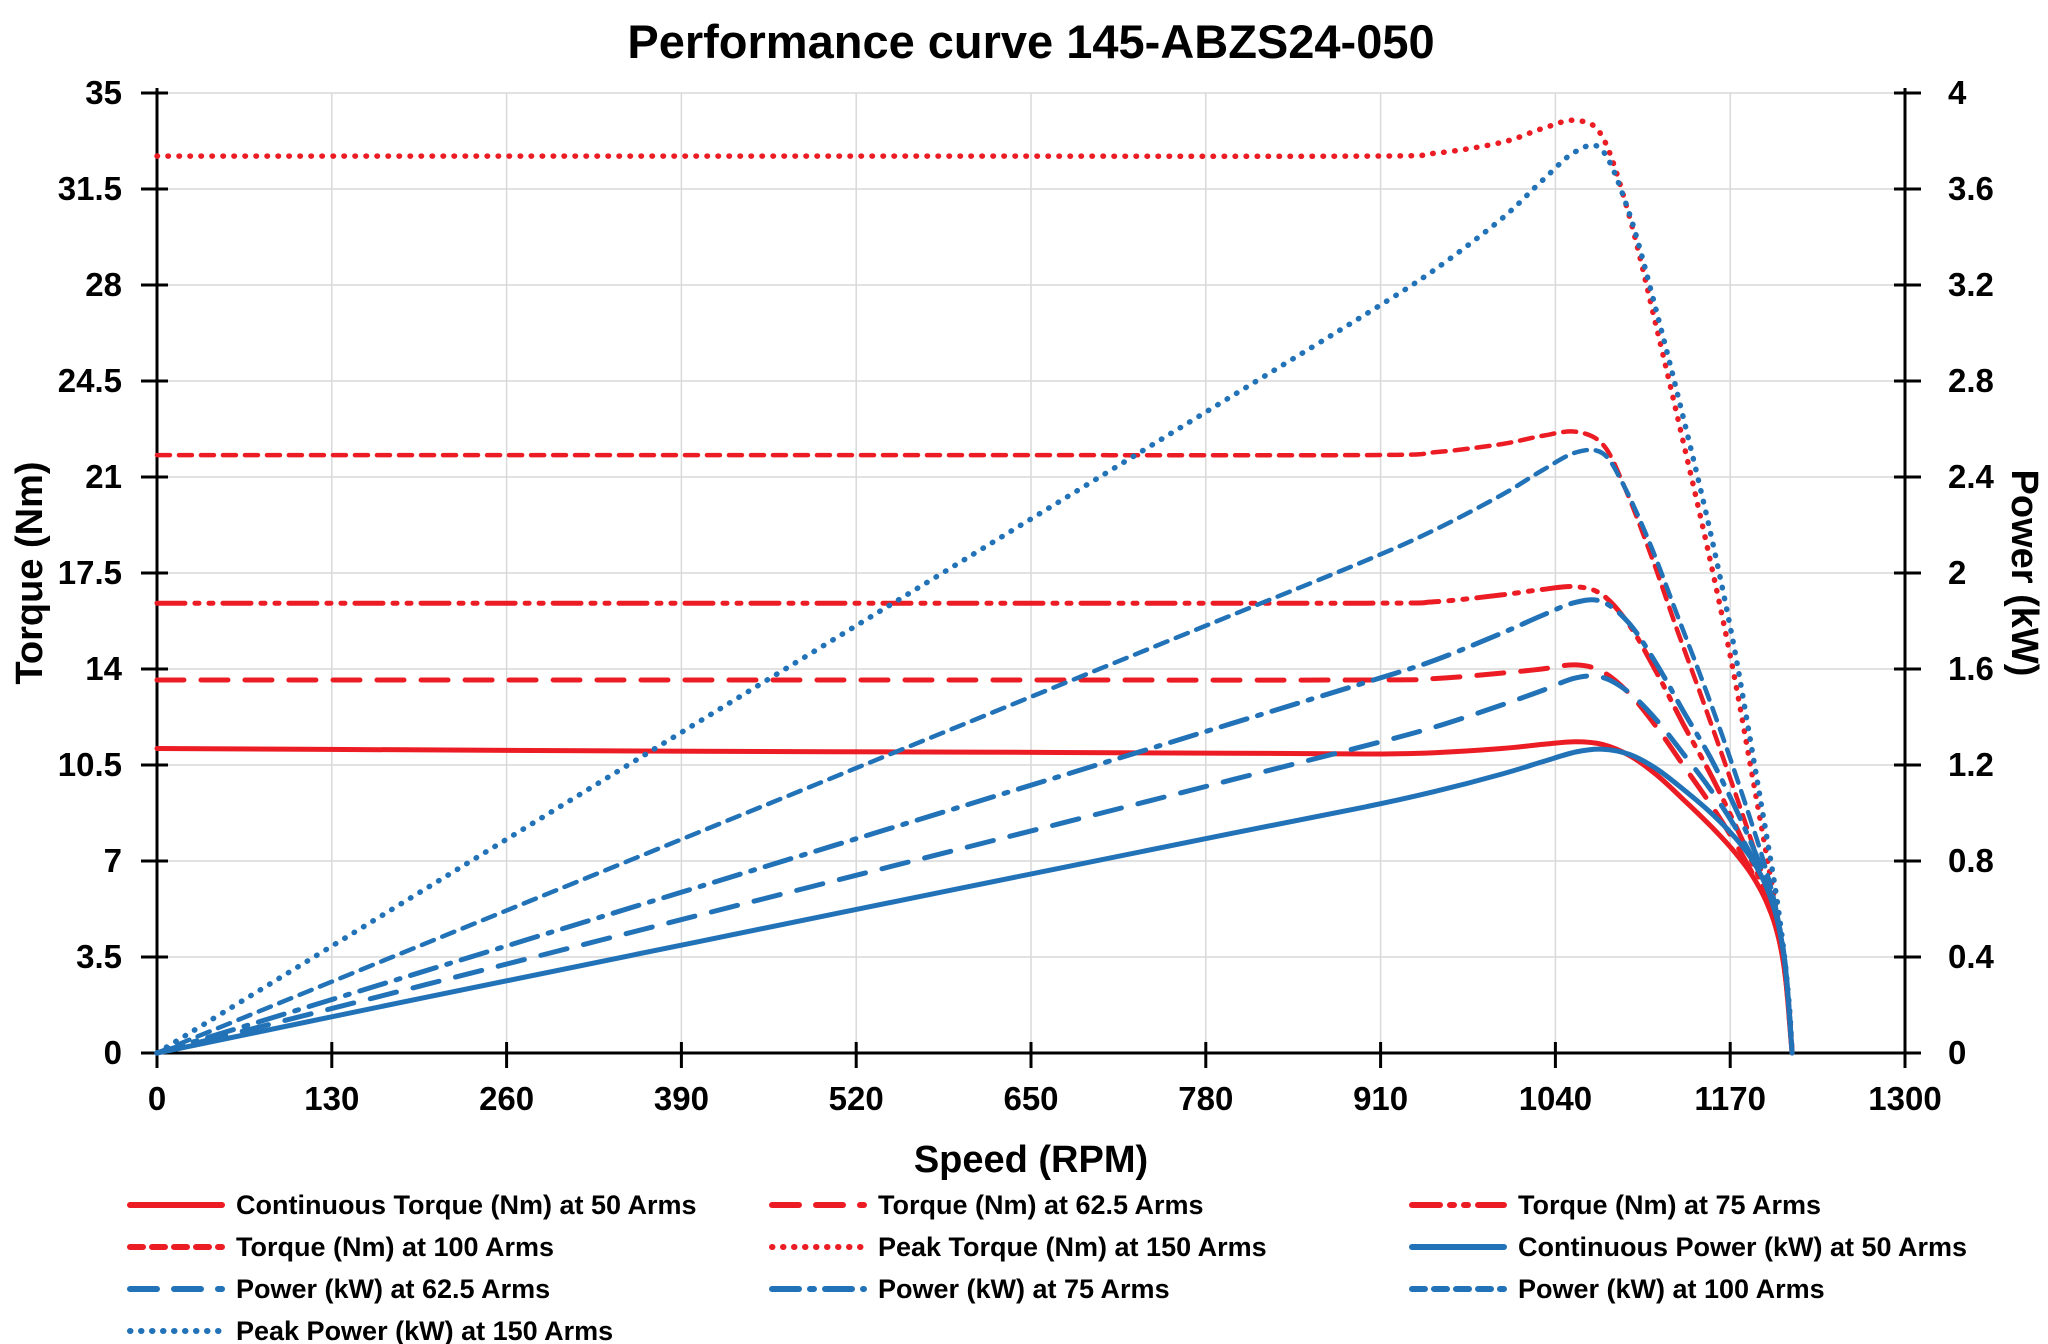  What do you see at coordinates (1030, 41) in the screenshot?
I see `chart-title: Performance curve 145-ABZS24-050` at bounding box center [1030, 41].